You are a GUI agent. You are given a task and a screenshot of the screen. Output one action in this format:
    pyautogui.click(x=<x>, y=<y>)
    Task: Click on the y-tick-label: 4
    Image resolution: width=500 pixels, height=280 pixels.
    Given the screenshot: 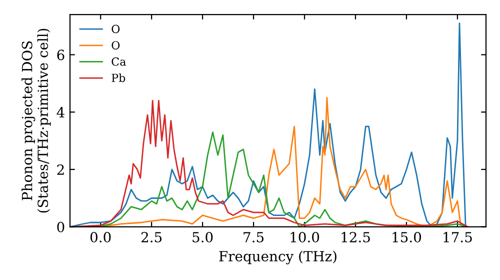 What is the action you would take?
    pyautogui.click(x=60, y=112)
    